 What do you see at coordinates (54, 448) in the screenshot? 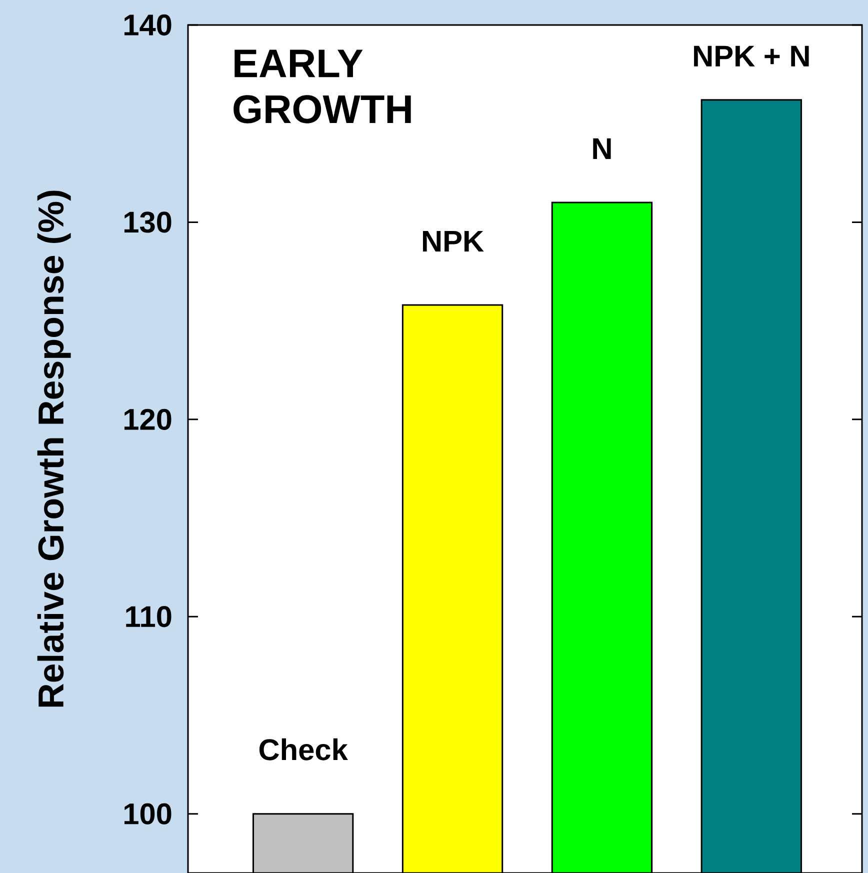
I see `y-axis-title: Relative Growth Response (%)` at bounding box center [54, 448].